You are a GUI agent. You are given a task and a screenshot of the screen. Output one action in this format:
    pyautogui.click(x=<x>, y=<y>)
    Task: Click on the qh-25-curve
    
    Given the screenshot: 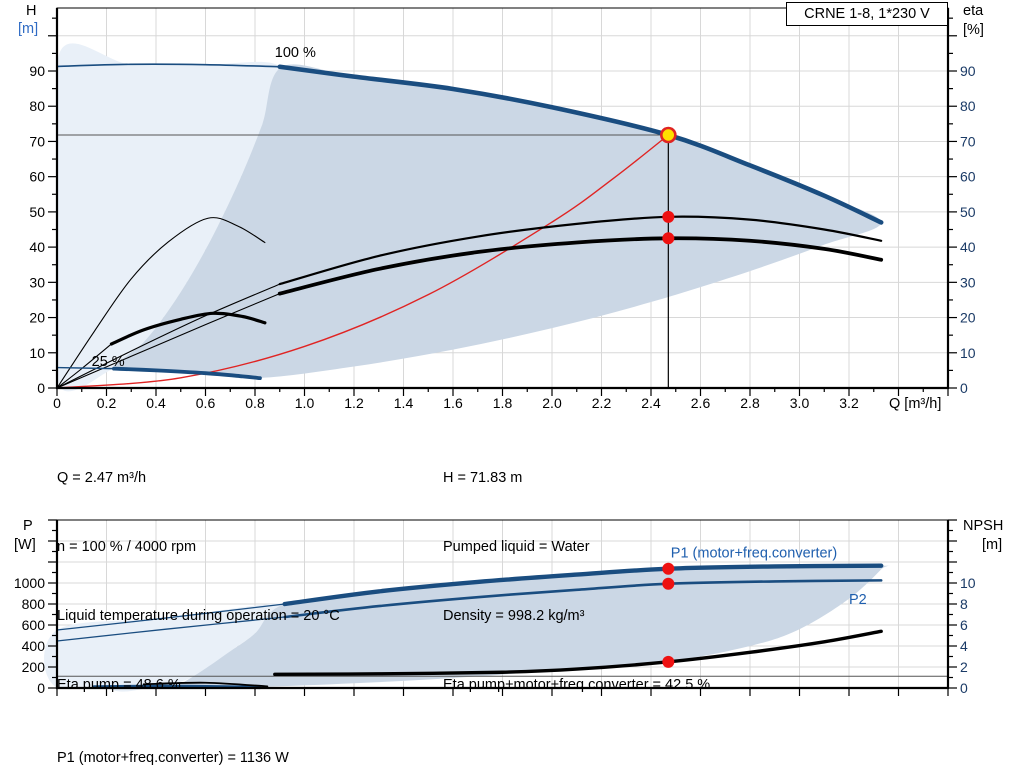 What is the action you would take?
    pyautogui.click(x=187, y=373)
    